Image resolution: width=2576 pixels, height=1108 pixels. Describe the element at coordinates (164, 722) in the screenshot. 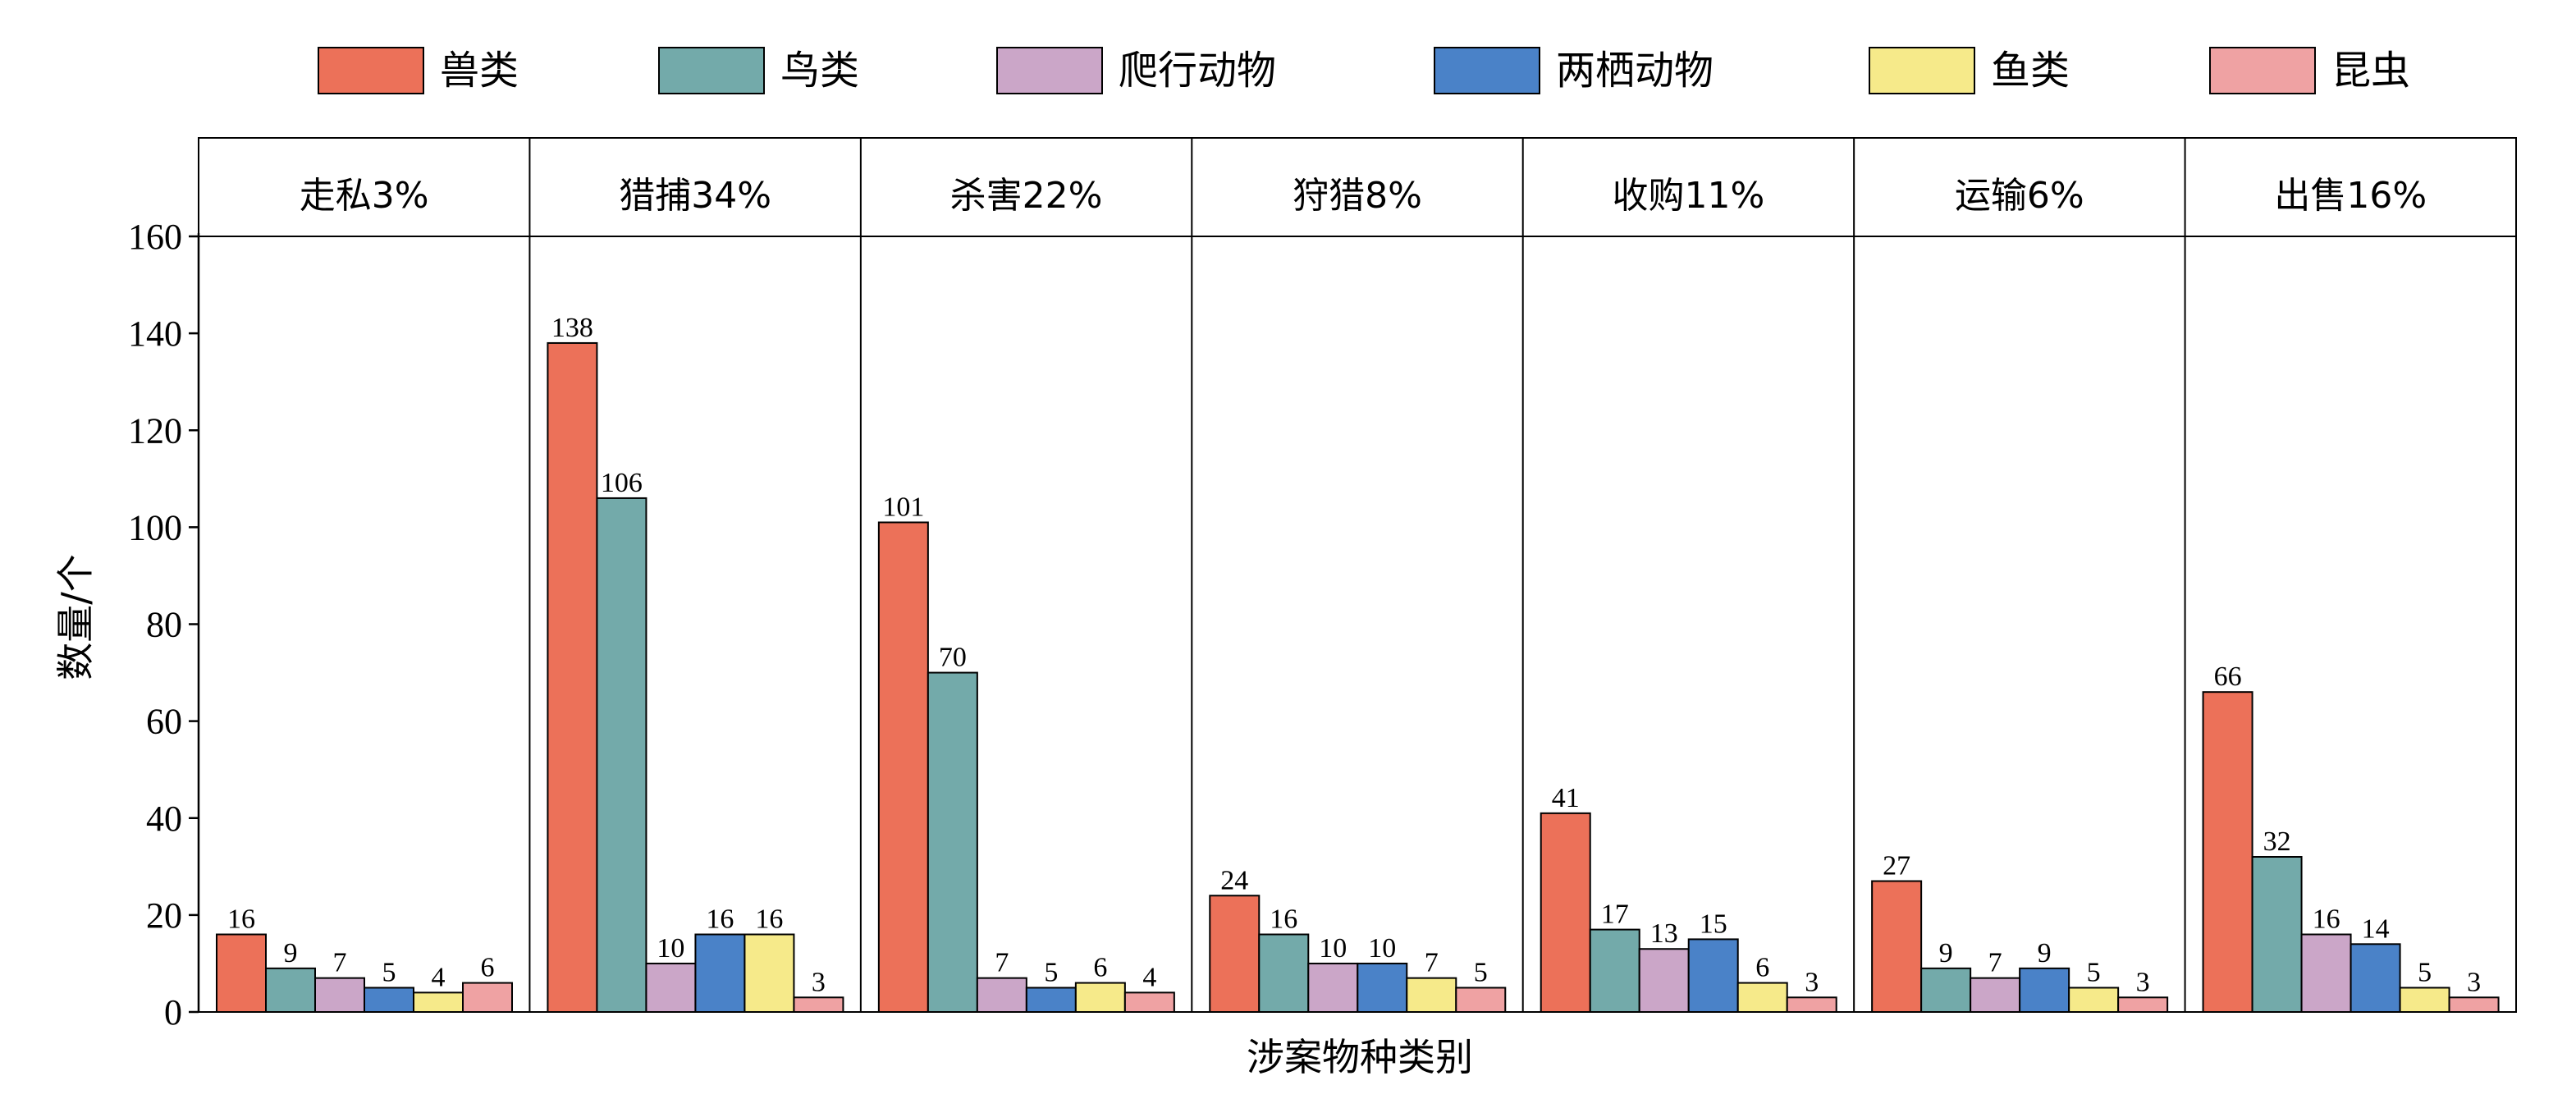

I see `y-tick-label: 60` at that location.